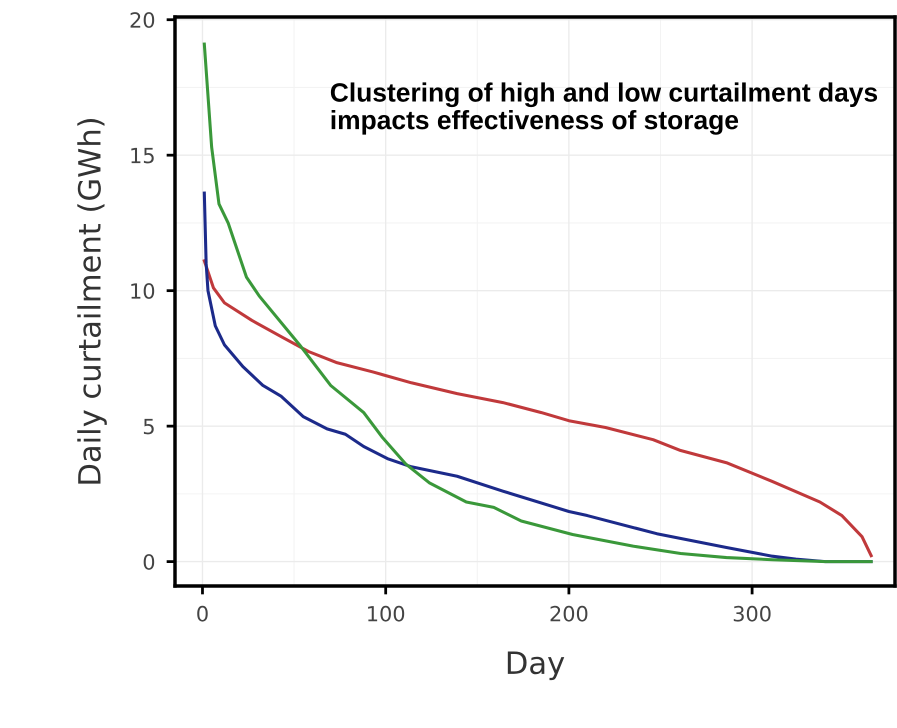  Describe the element at coordinates (604, 108) in the screenshot. I see `annotation: Clustering of high and low curtailment days impacts effectiveness of storage` at that location.